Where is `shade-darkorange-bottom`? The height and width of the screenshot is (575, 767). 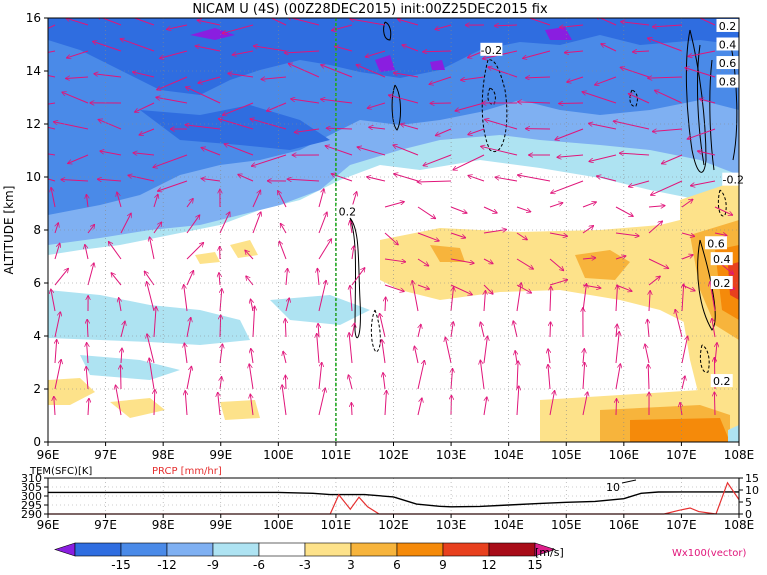 shade-darkorange-bottom is located at coordinates (680, 430).